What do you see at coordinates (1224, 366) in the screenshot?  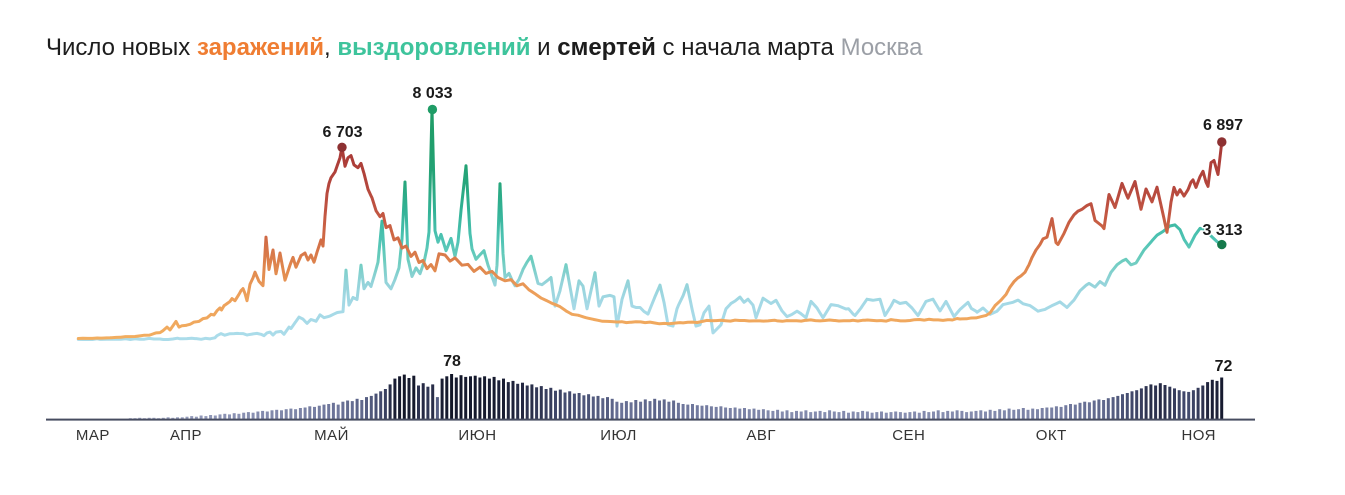 I see `svg-text: 72` at bounding box center [1224, 366].